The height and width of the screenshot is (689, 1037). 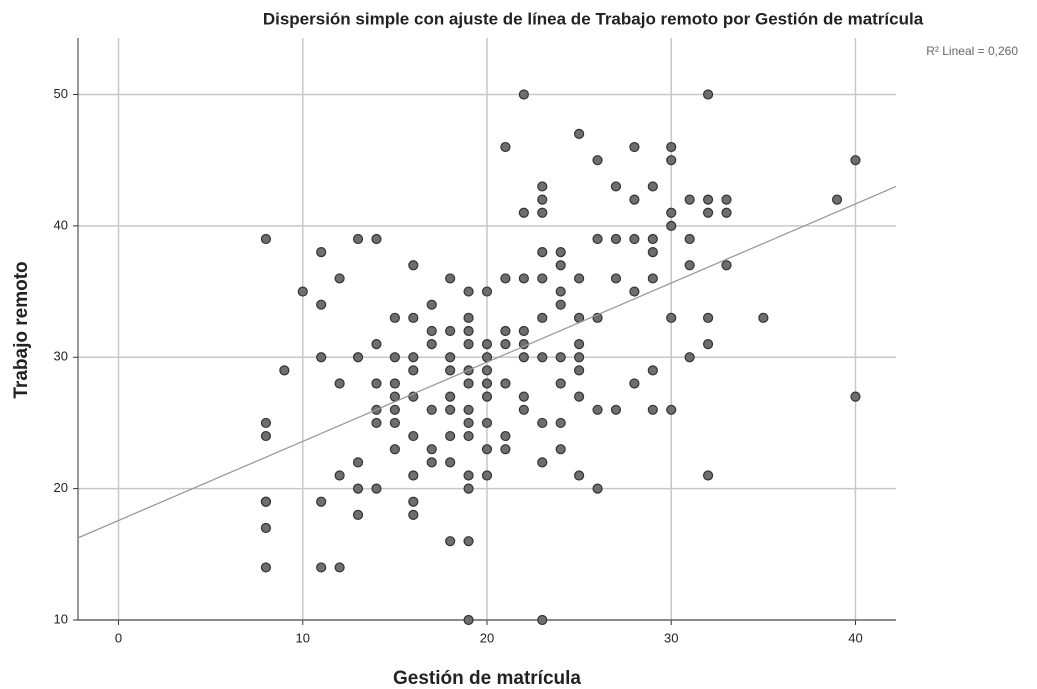 What do you see at coordinates (61, 356) in the screenshot?
I see `y-tick-label: 30` at bounding box center [61, 356].